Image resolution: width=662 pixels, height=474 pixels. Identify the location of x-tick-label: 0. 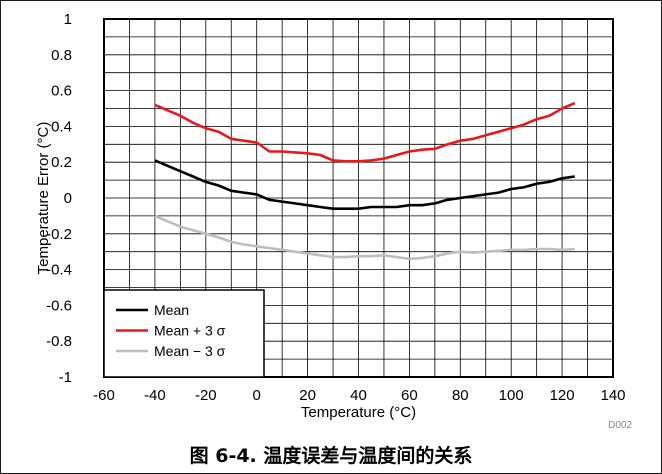
(257, 395).